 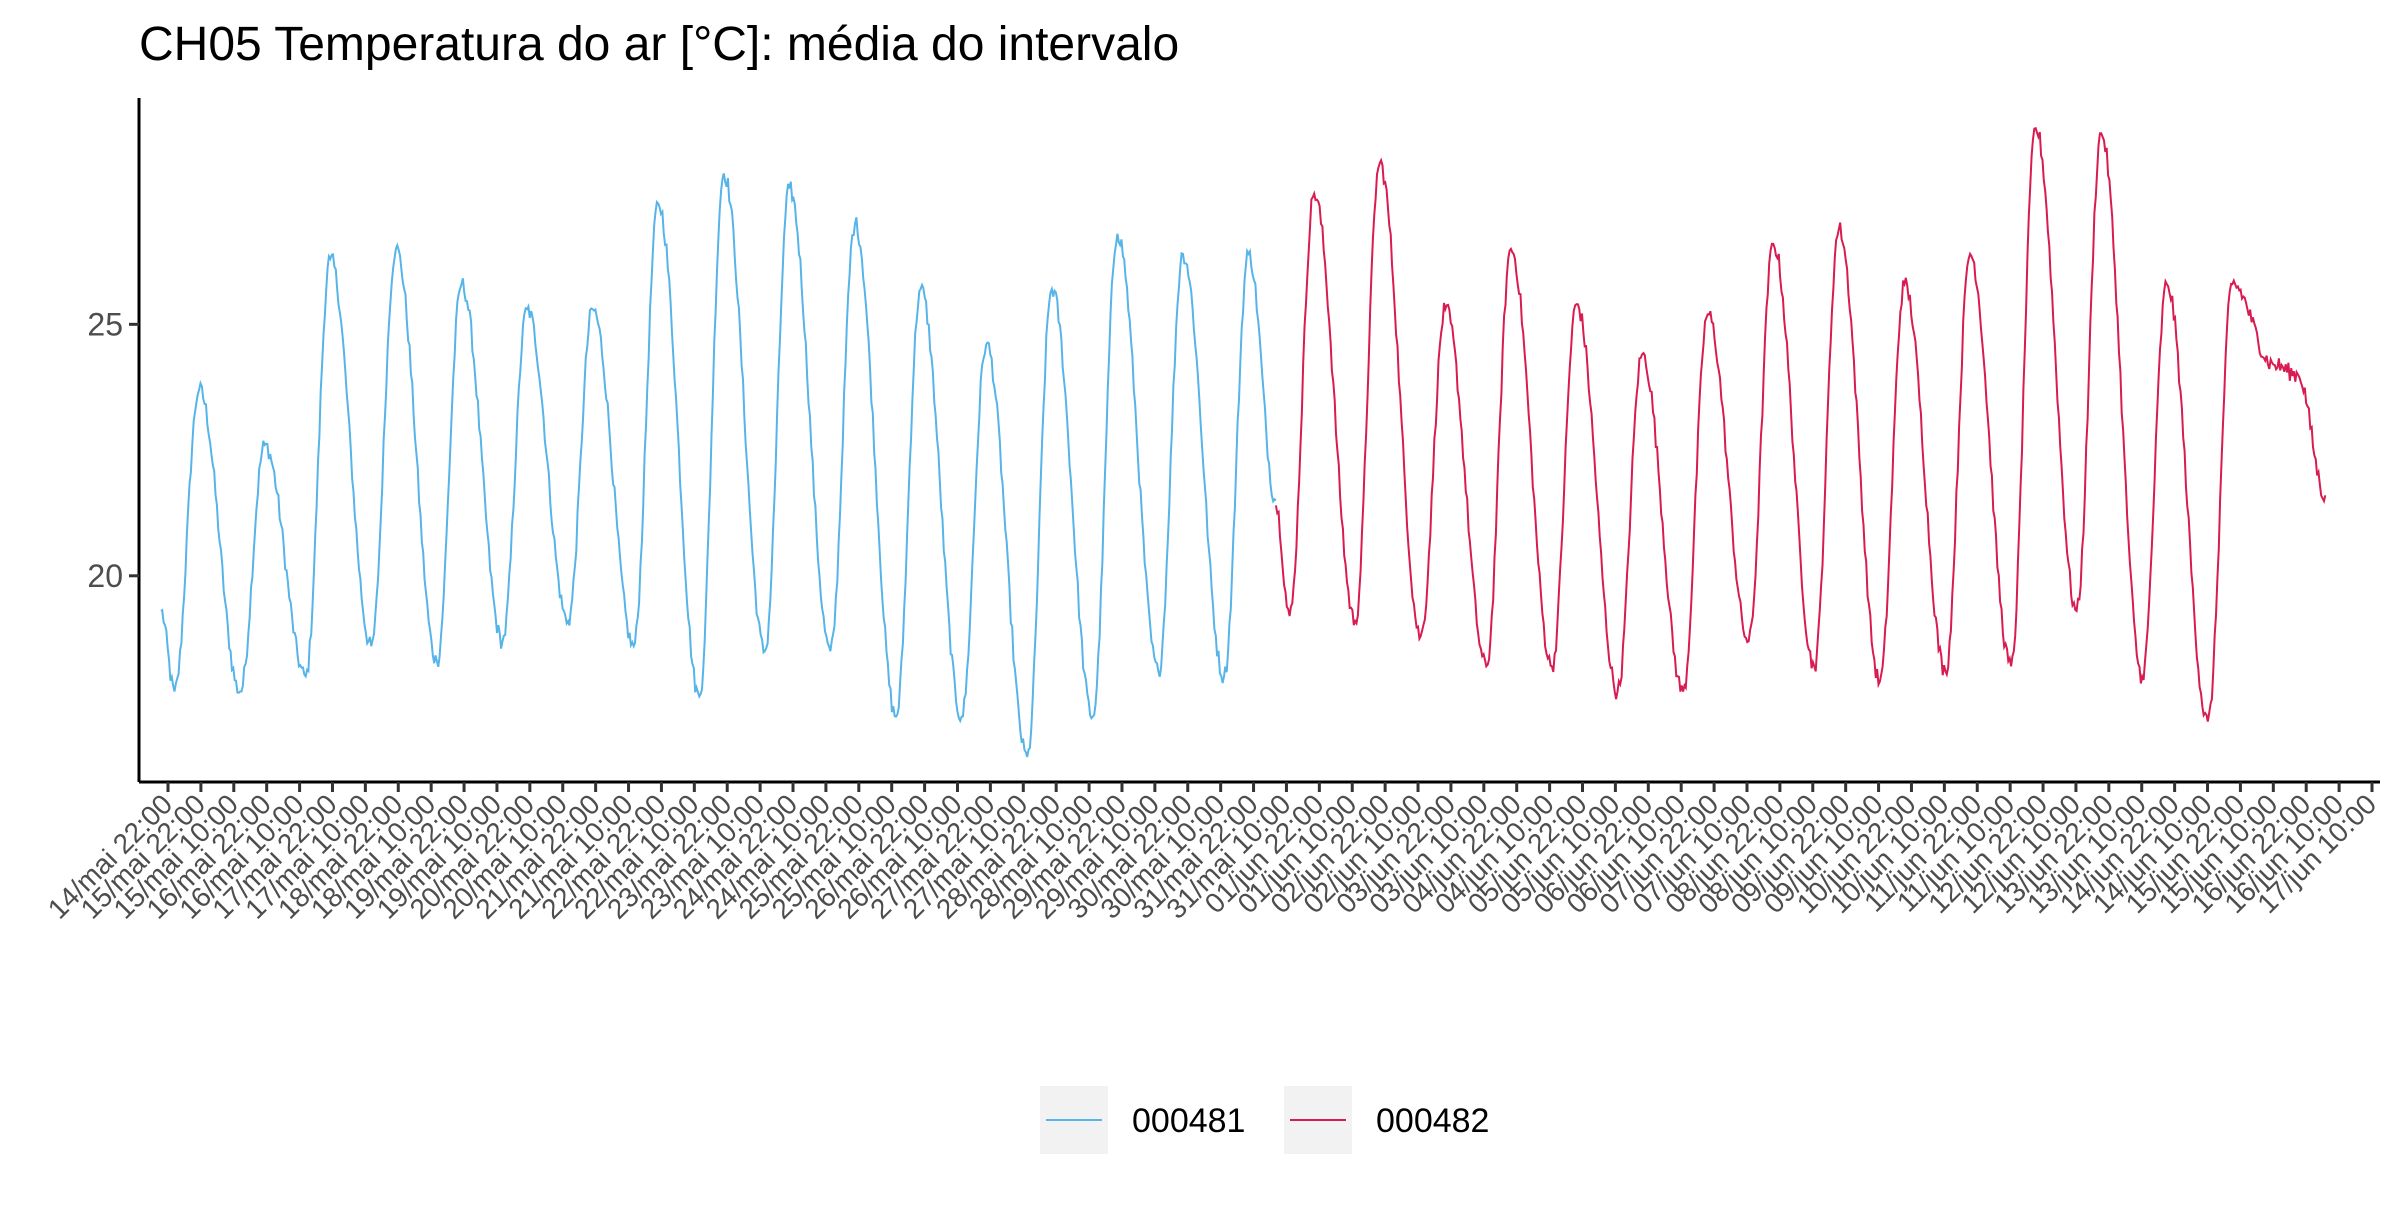 I want to click on legend-label-000482: 000482, so click(x=1432, y=1121).